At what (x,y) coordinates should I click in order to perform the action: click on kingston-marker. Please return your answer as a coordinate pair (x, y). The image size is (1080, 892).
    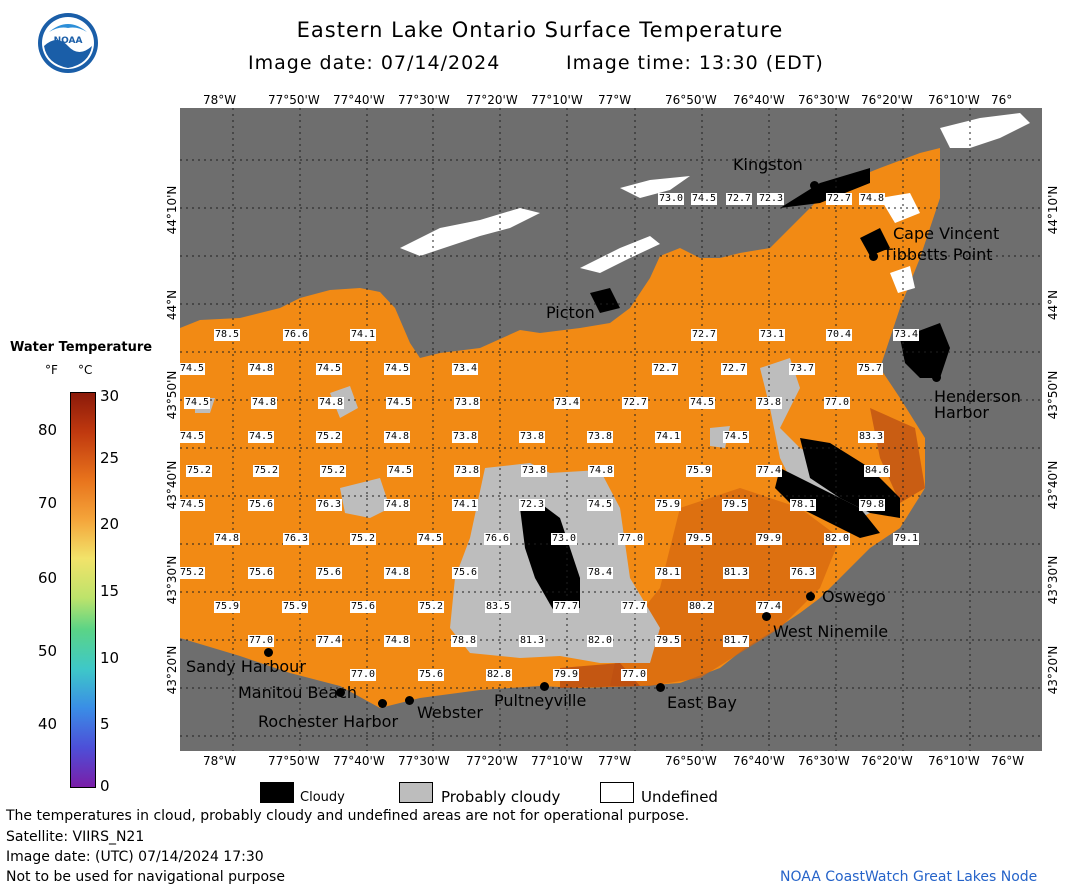
    Looking at the image, I should click on (814, 185).